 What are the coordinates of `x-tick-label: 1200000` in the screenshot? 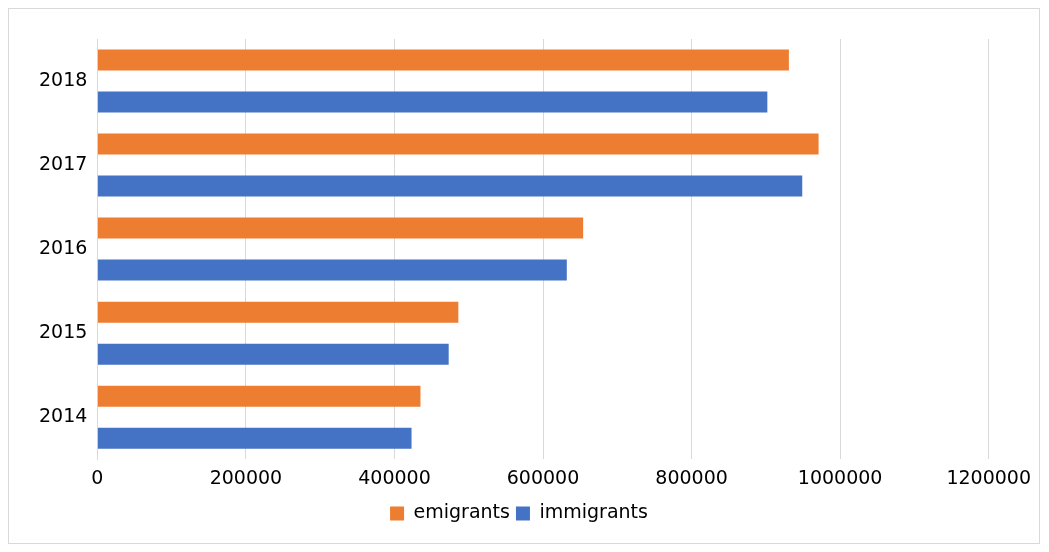 It's located at (988, 476).